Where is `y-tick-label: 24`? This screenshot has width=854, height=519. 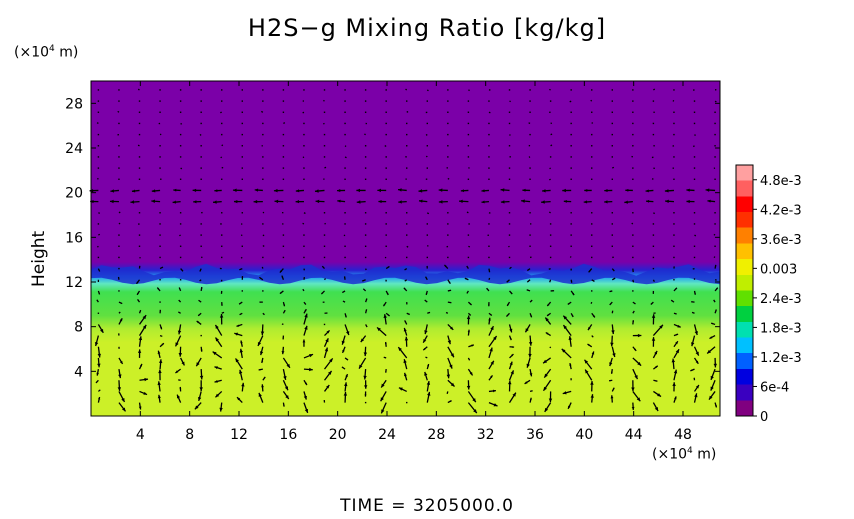
y-tick-label: 24 is located at coordinates (74, 149).